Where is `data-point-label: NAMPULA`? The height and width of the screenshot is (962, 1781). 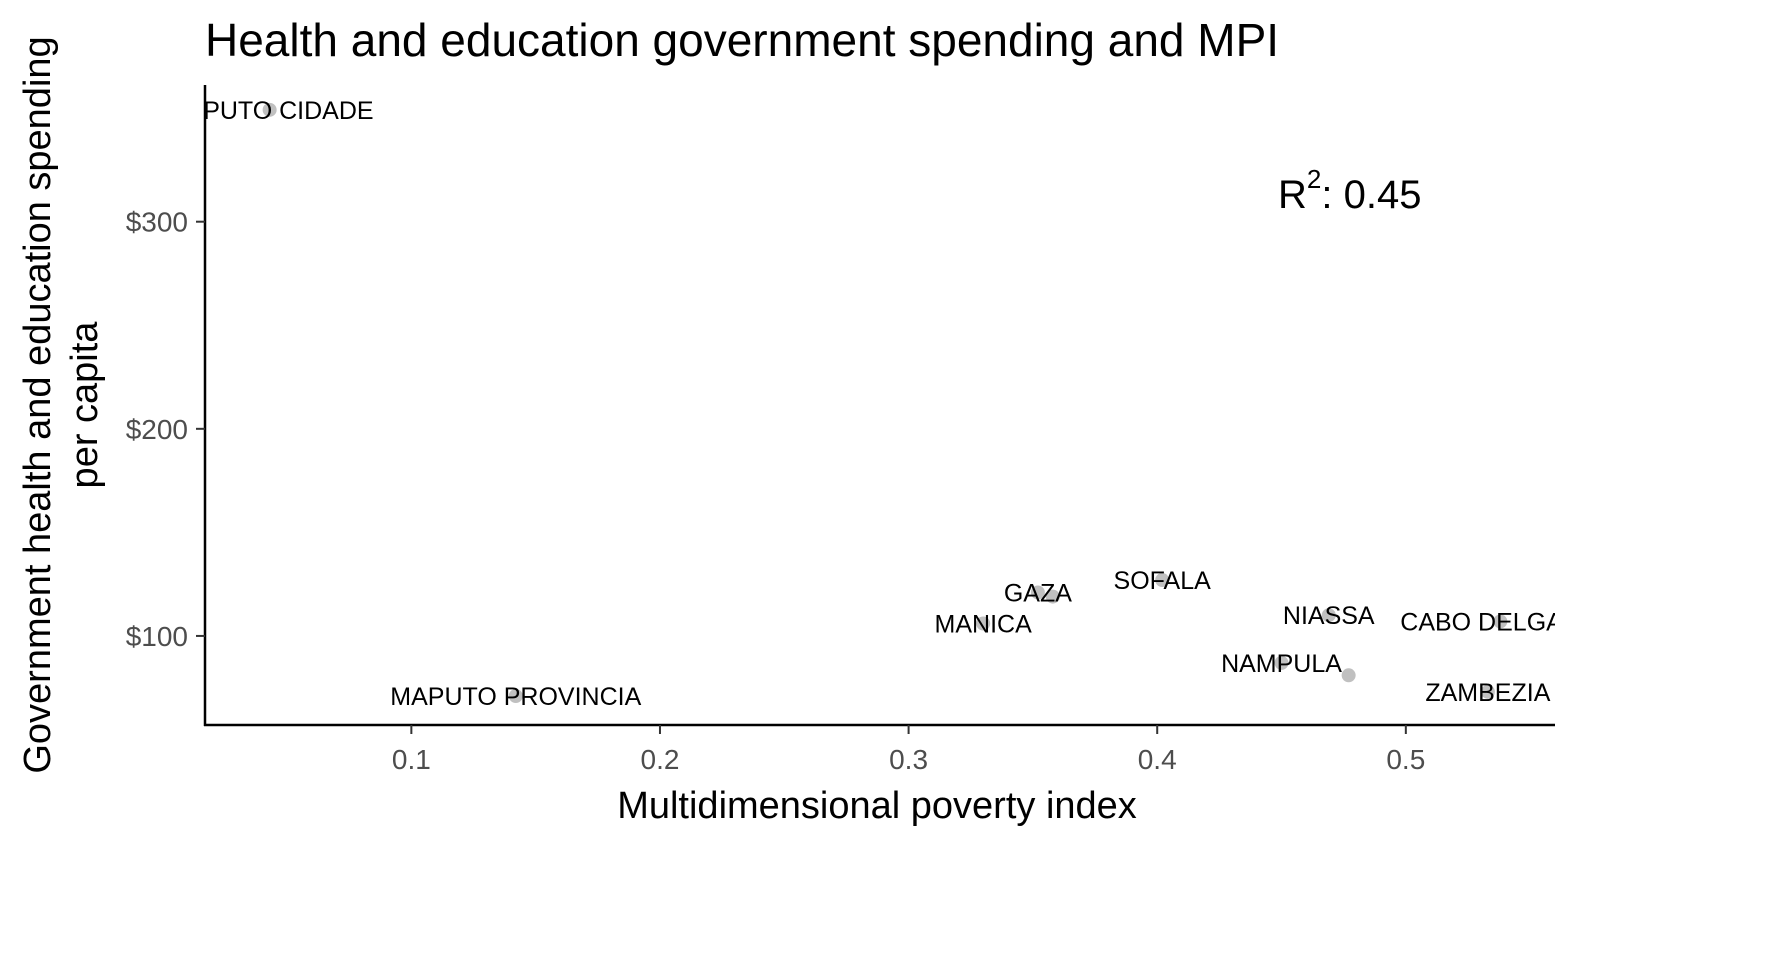 data-point-label: NAMPULA is located at coordinates (1281, 664).